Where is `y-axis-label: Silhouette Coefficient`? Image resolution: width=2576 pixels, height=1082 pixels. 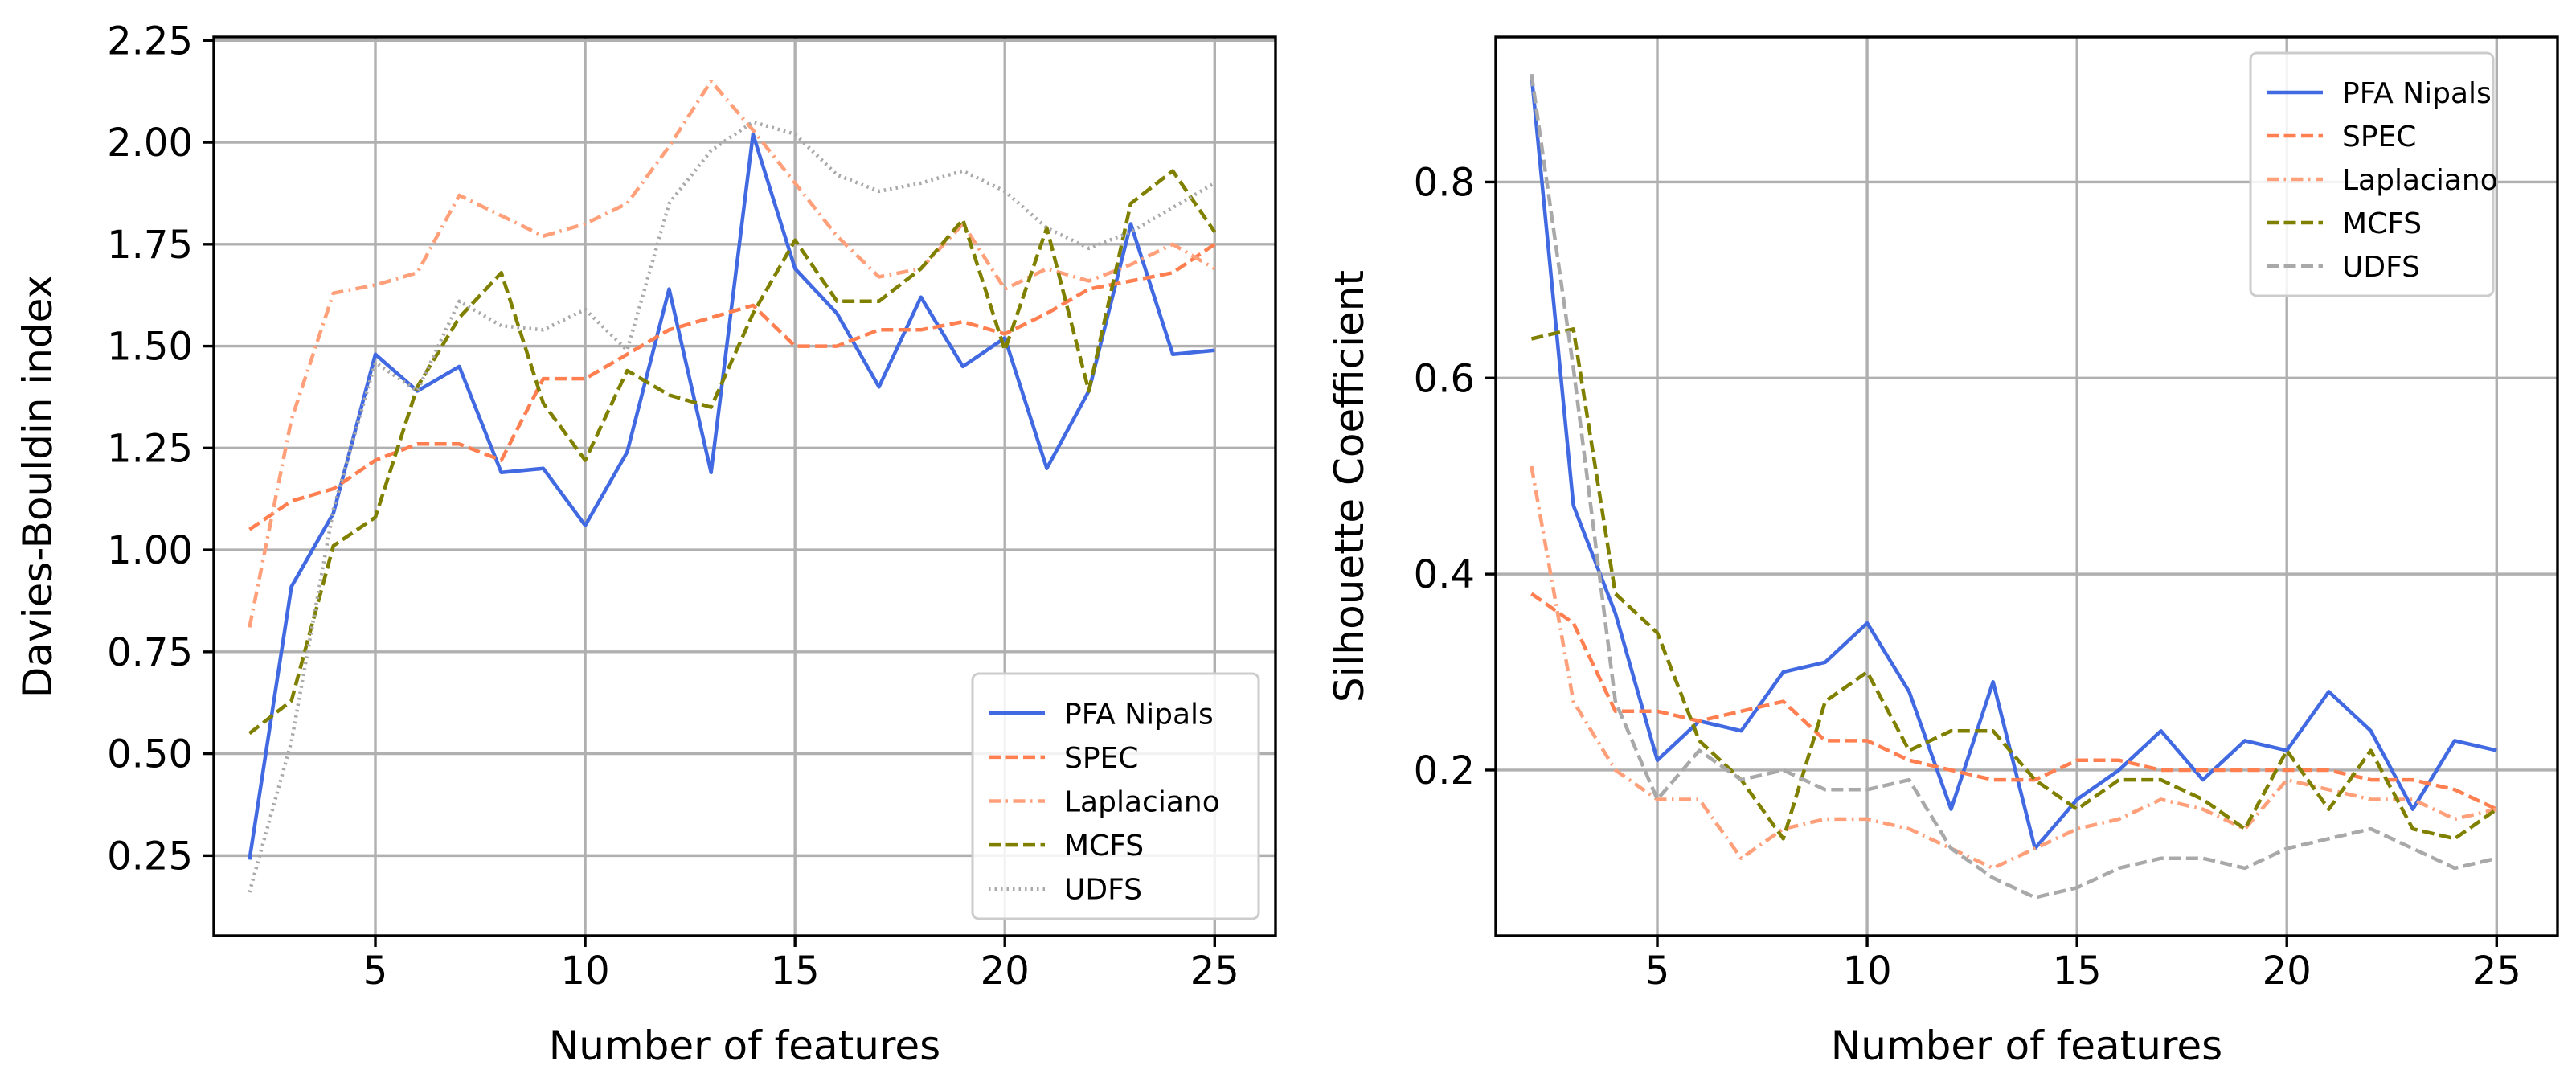 y-axis-label: Silhouette Coefficient is located at coordinates (1349, 486).